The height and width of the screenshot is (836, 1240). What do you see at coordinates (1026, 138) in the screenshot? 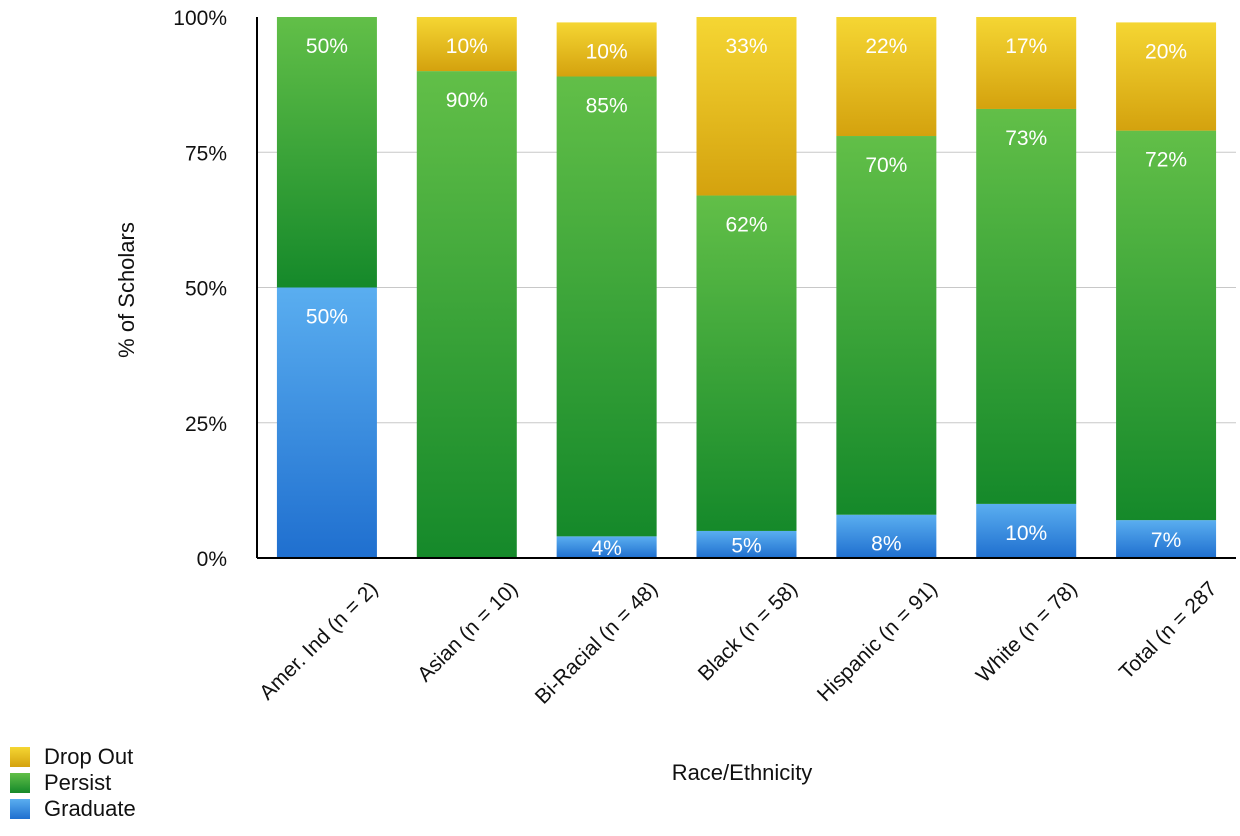
I see `data-label-persist: 73%` at bounding box center [1026, 138].